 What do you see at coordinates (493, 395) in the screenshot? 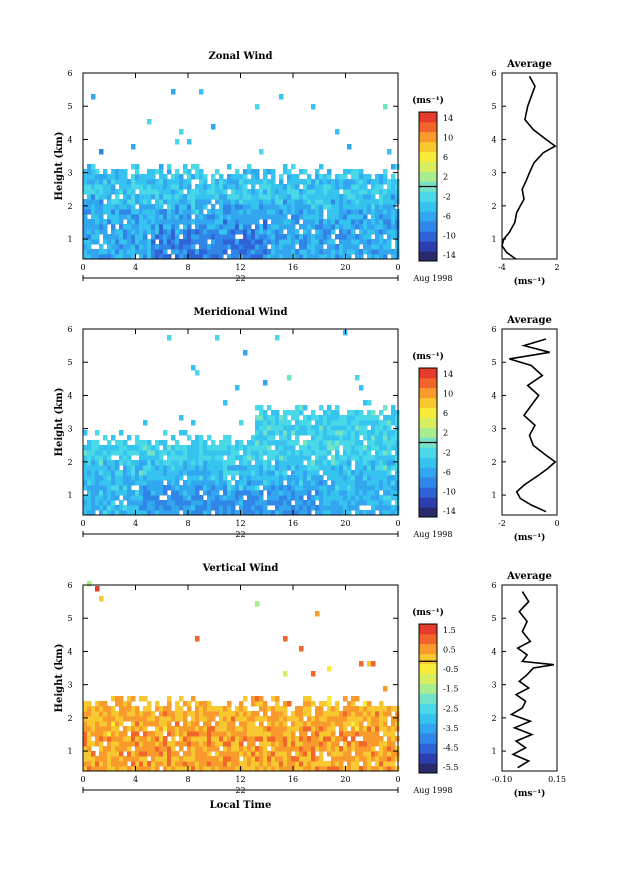
I see `profile-y-tick-label: 4` at bounding box center [493, 395].